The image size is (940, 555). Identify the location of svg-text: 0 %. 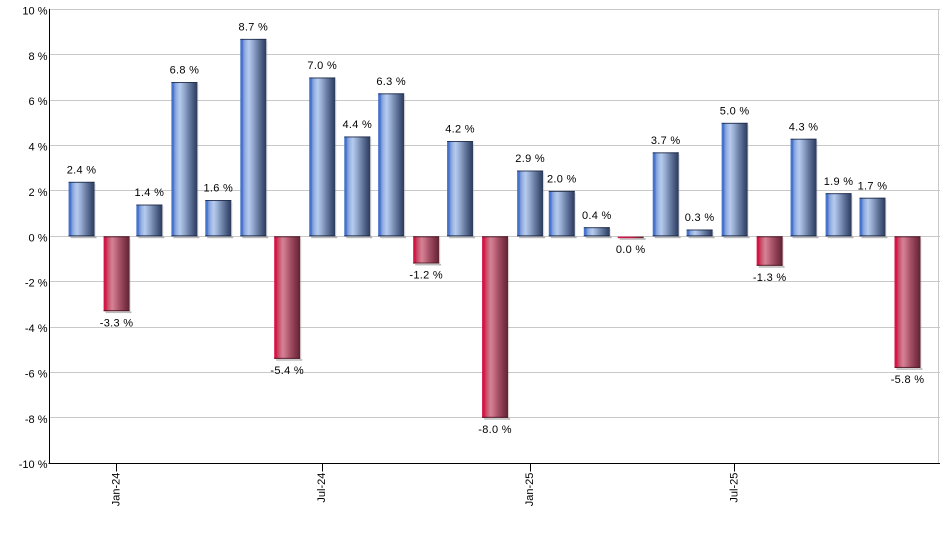
(38, 238).